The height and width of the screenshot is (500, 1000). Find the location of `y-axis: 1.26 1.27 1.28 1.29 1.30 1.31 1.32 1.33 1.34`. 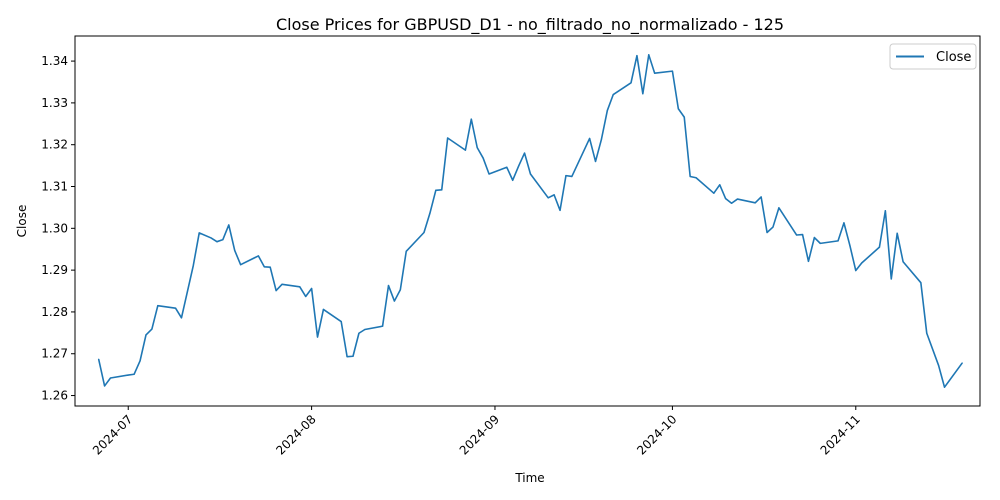

y-axis: 1.26 1.27 1.28 1.29 1.30 1.31 1.32 1.33 1.34 is located at coordinates (58, 228).